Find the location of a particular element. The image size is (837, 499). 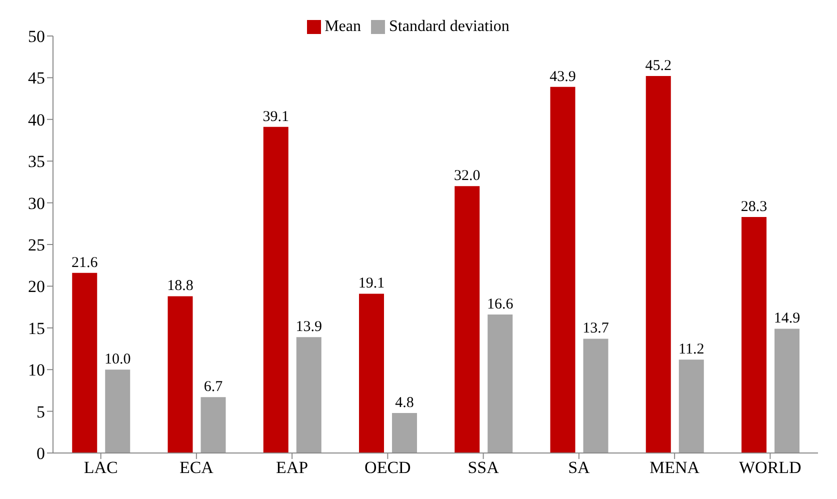

y-tick-label: 15 is located at coordinates (36, 328).